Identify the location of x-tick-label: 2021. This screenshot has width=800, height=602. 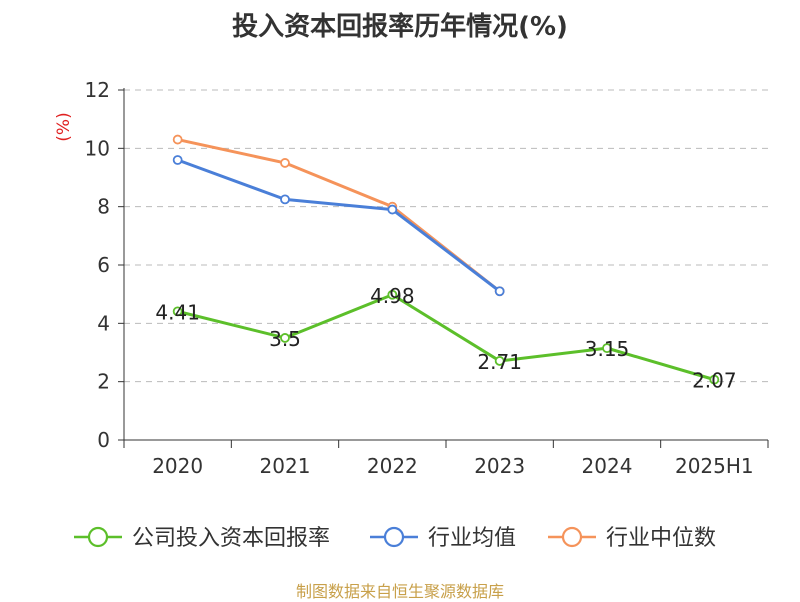
(285, 466).